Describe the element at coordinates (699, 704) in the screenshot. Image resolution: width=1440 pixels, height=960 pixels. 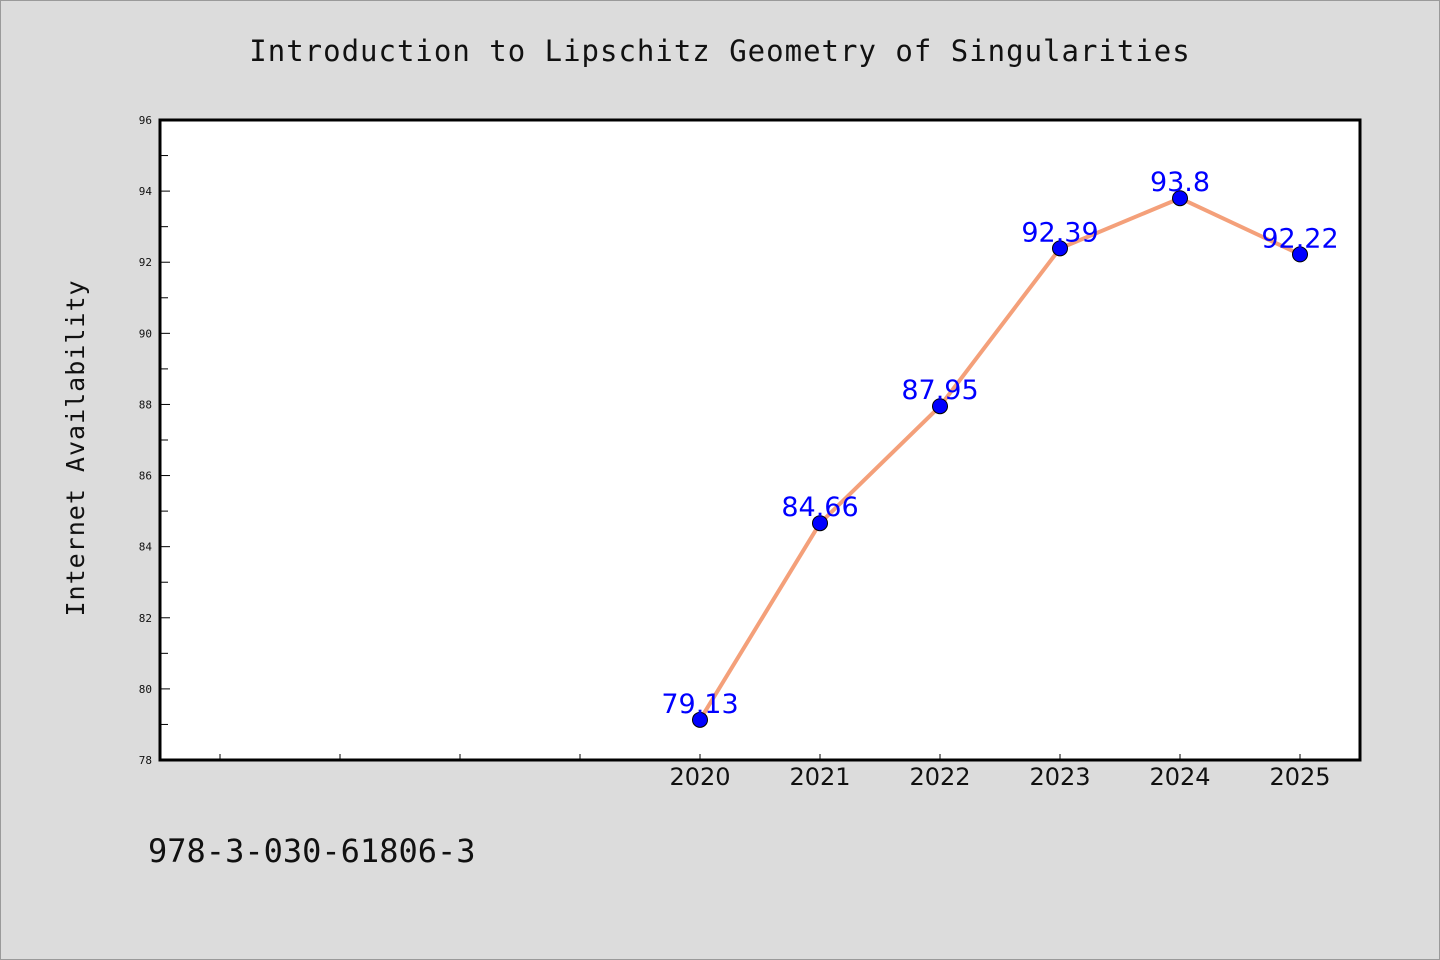
I see `data-label: 79.13` at that location.